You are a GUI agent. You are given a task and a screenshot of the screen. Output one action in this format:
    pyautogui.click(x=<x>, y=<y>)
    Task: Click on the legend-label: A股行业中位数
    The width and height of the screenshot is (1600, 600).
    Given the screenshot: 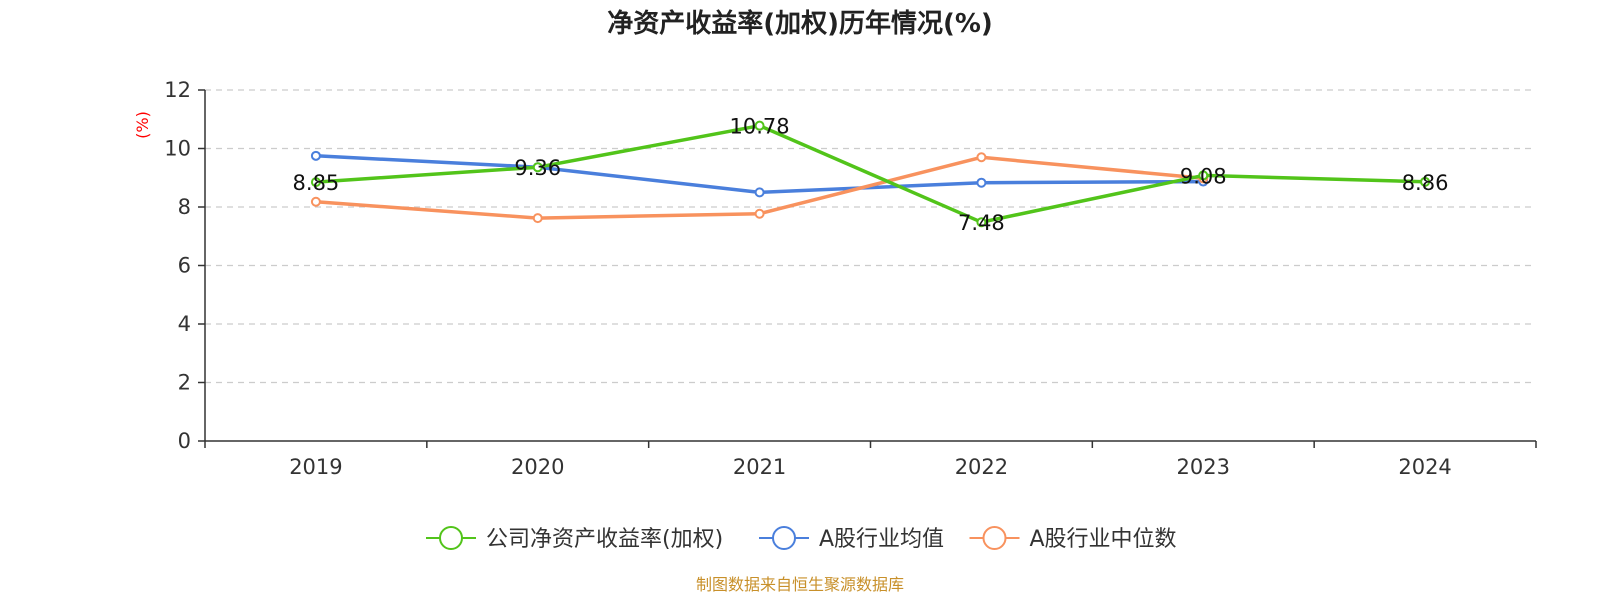 What is the action you would take?
    pyautogui.click(x=1103, y=539)
    